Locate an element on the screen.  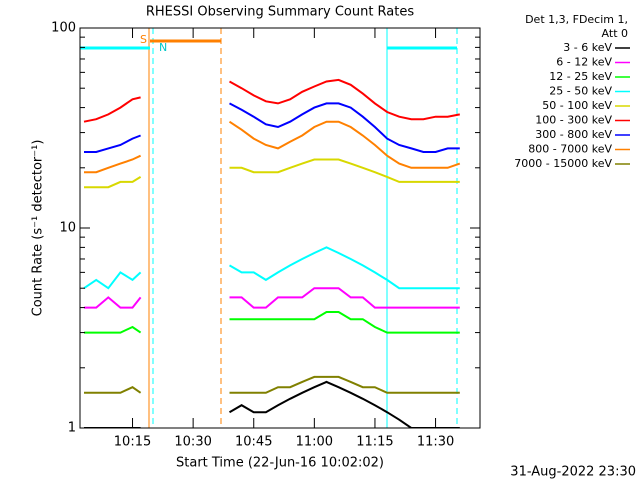
y-tick-label: 1 is located at coordinates (72, 428).